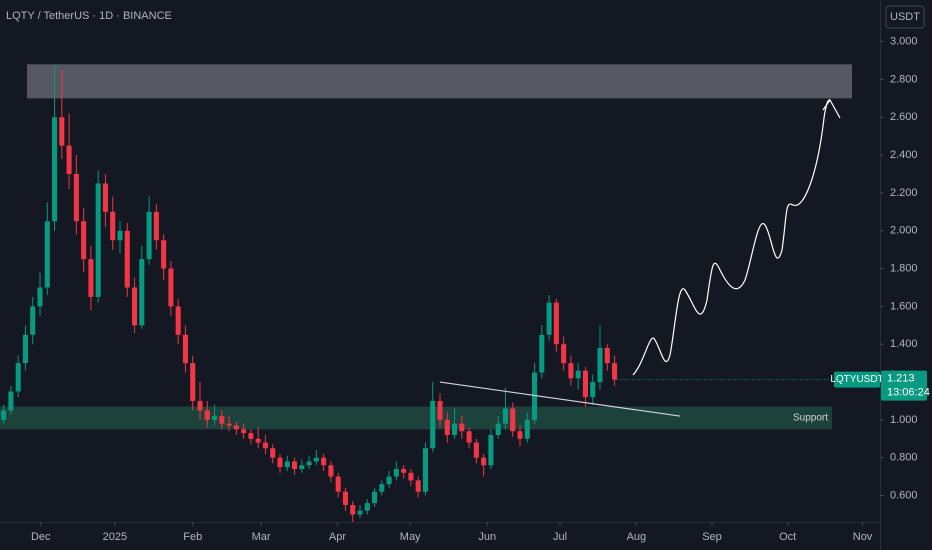  I want to click on currency-box, so click(905, 17).